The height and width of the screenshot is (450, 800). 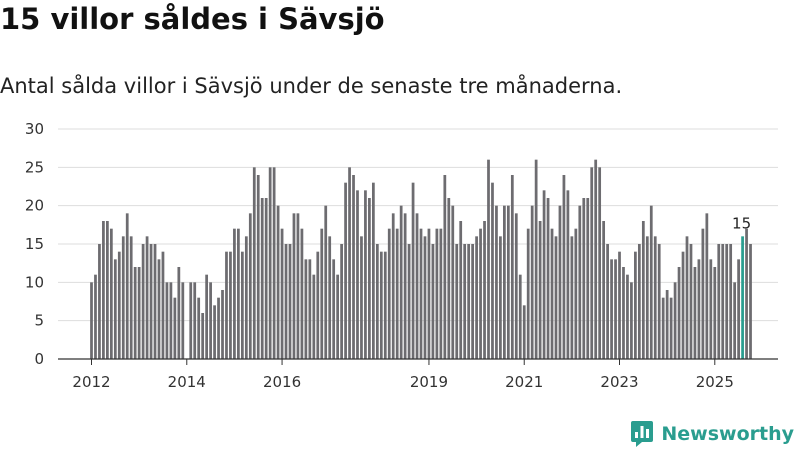 What do you see at coordinates (187, 382) in the screenshot?
I see `x-tick-label: 2014` at bounding box center [187, 382].